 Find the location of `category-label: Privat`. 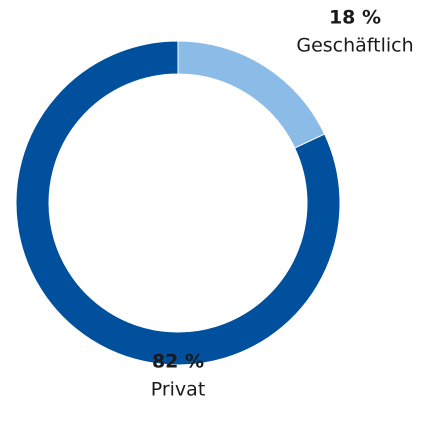

category-label: Privat is located at coordinates (178, 390).